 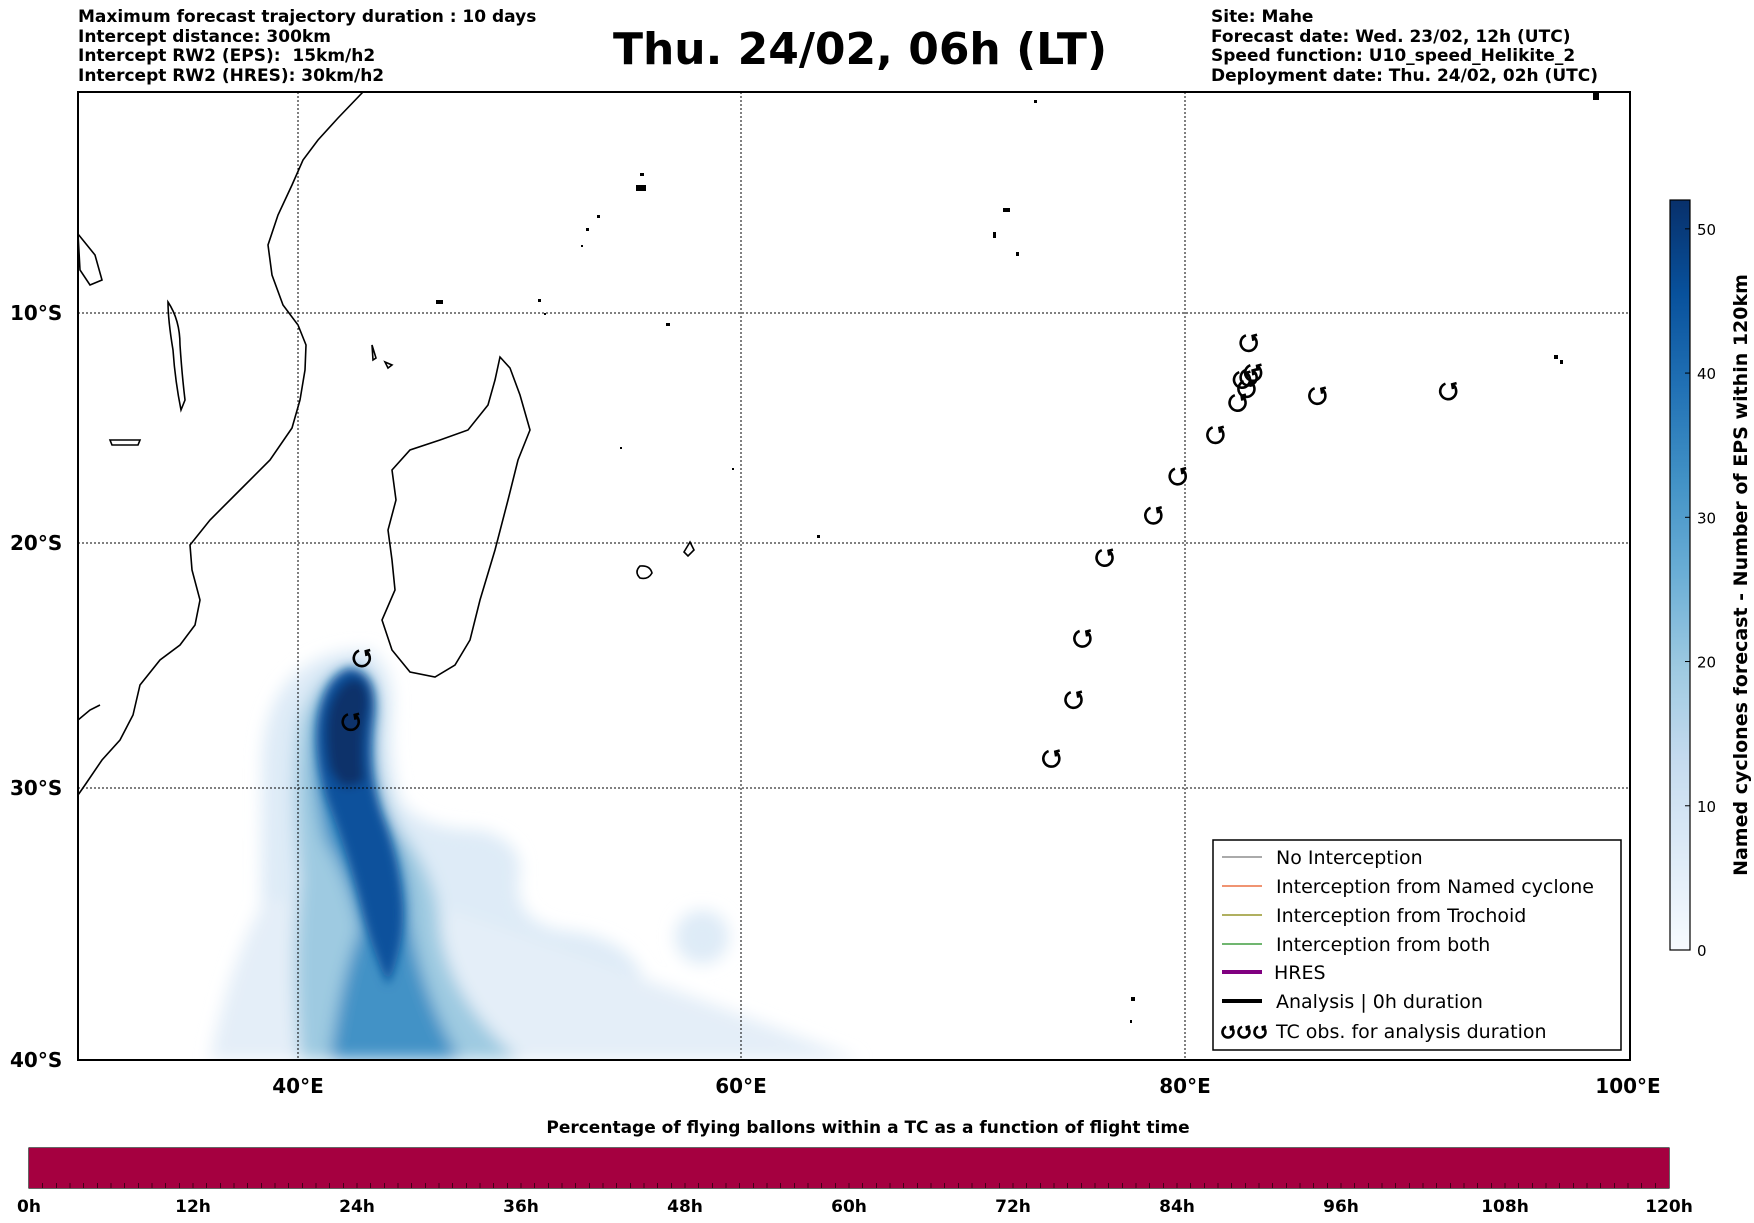 What do you see at coordinates (966, 1086) in the screenshot?
I see `lon-axis-labels: 40°E 60°E 80°E 100°E` at bounding box center [966, 1086].